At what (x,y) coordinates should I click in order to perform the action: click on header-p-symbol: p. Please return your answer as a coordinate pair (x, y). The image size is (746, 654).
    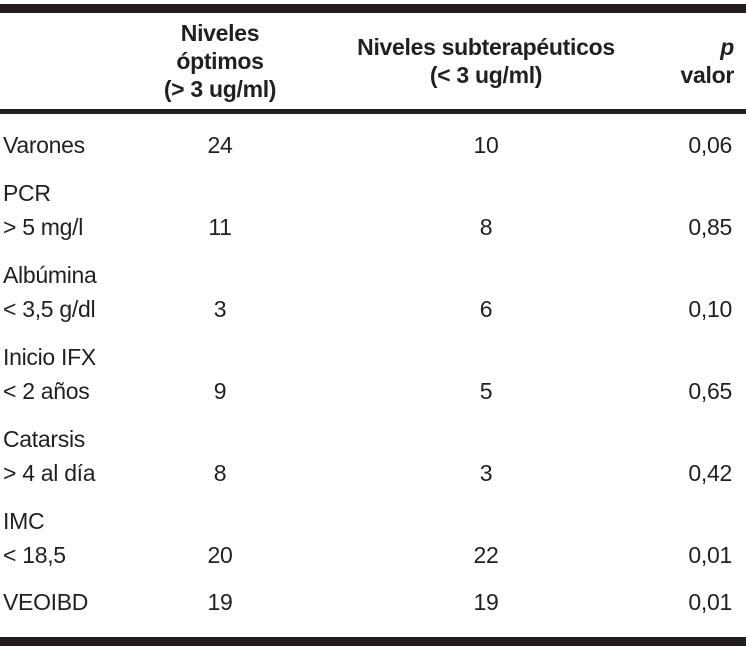
    Looking at the image, I should click on (727, 47).